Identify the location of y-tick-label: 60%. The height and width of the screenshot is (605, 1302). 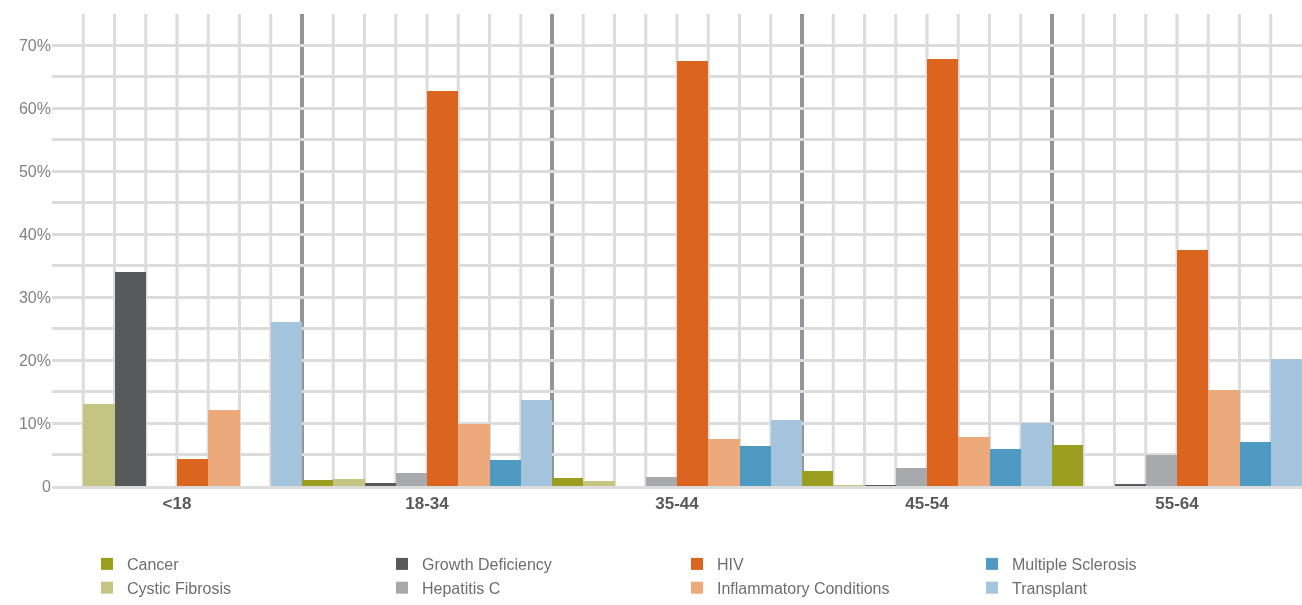
(34, 108).